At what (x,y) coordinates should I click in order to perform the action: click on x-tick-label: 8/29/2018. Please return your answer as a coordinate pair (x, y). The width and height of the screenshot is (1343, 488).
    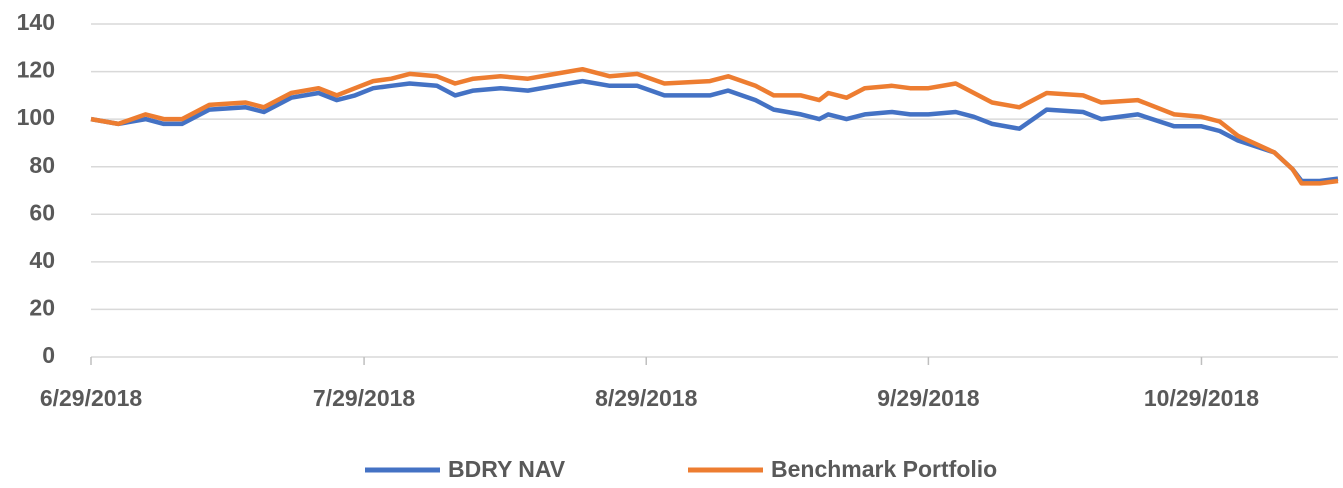
    Looking at the image, I should click on (646, 398).